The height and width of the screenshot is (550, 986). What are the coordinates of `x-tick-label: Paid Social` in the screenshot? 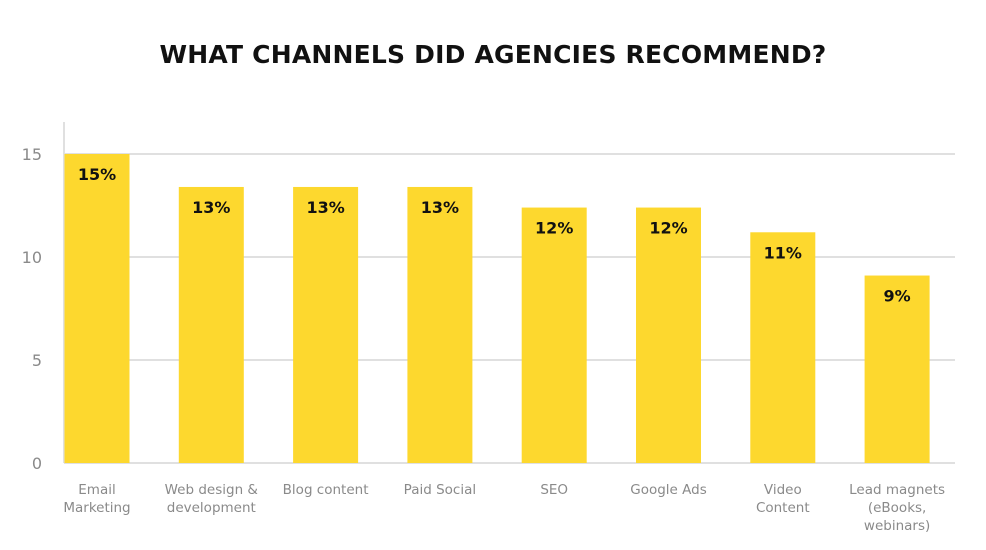 It's located at (440, 490).